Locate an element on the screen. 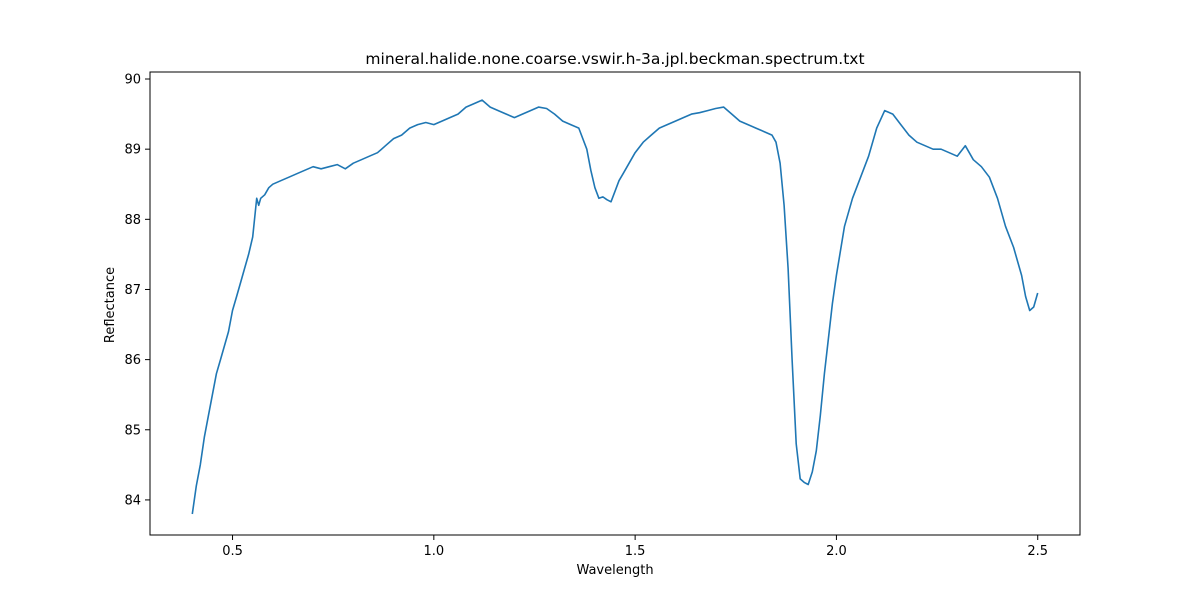 This screenshot has width=1200, height=600. y-tick-label: 85 is located at coordinates (132, 430).